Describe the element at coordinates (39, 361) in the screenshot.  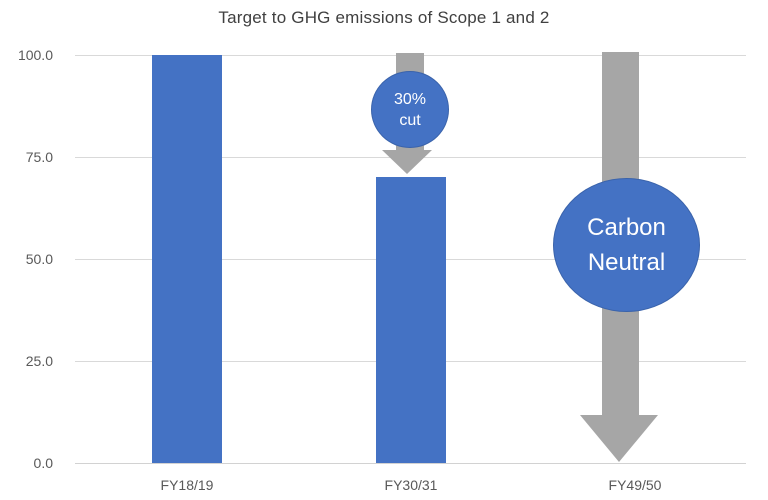
I see `y-tick-label: 25.0` at that location.